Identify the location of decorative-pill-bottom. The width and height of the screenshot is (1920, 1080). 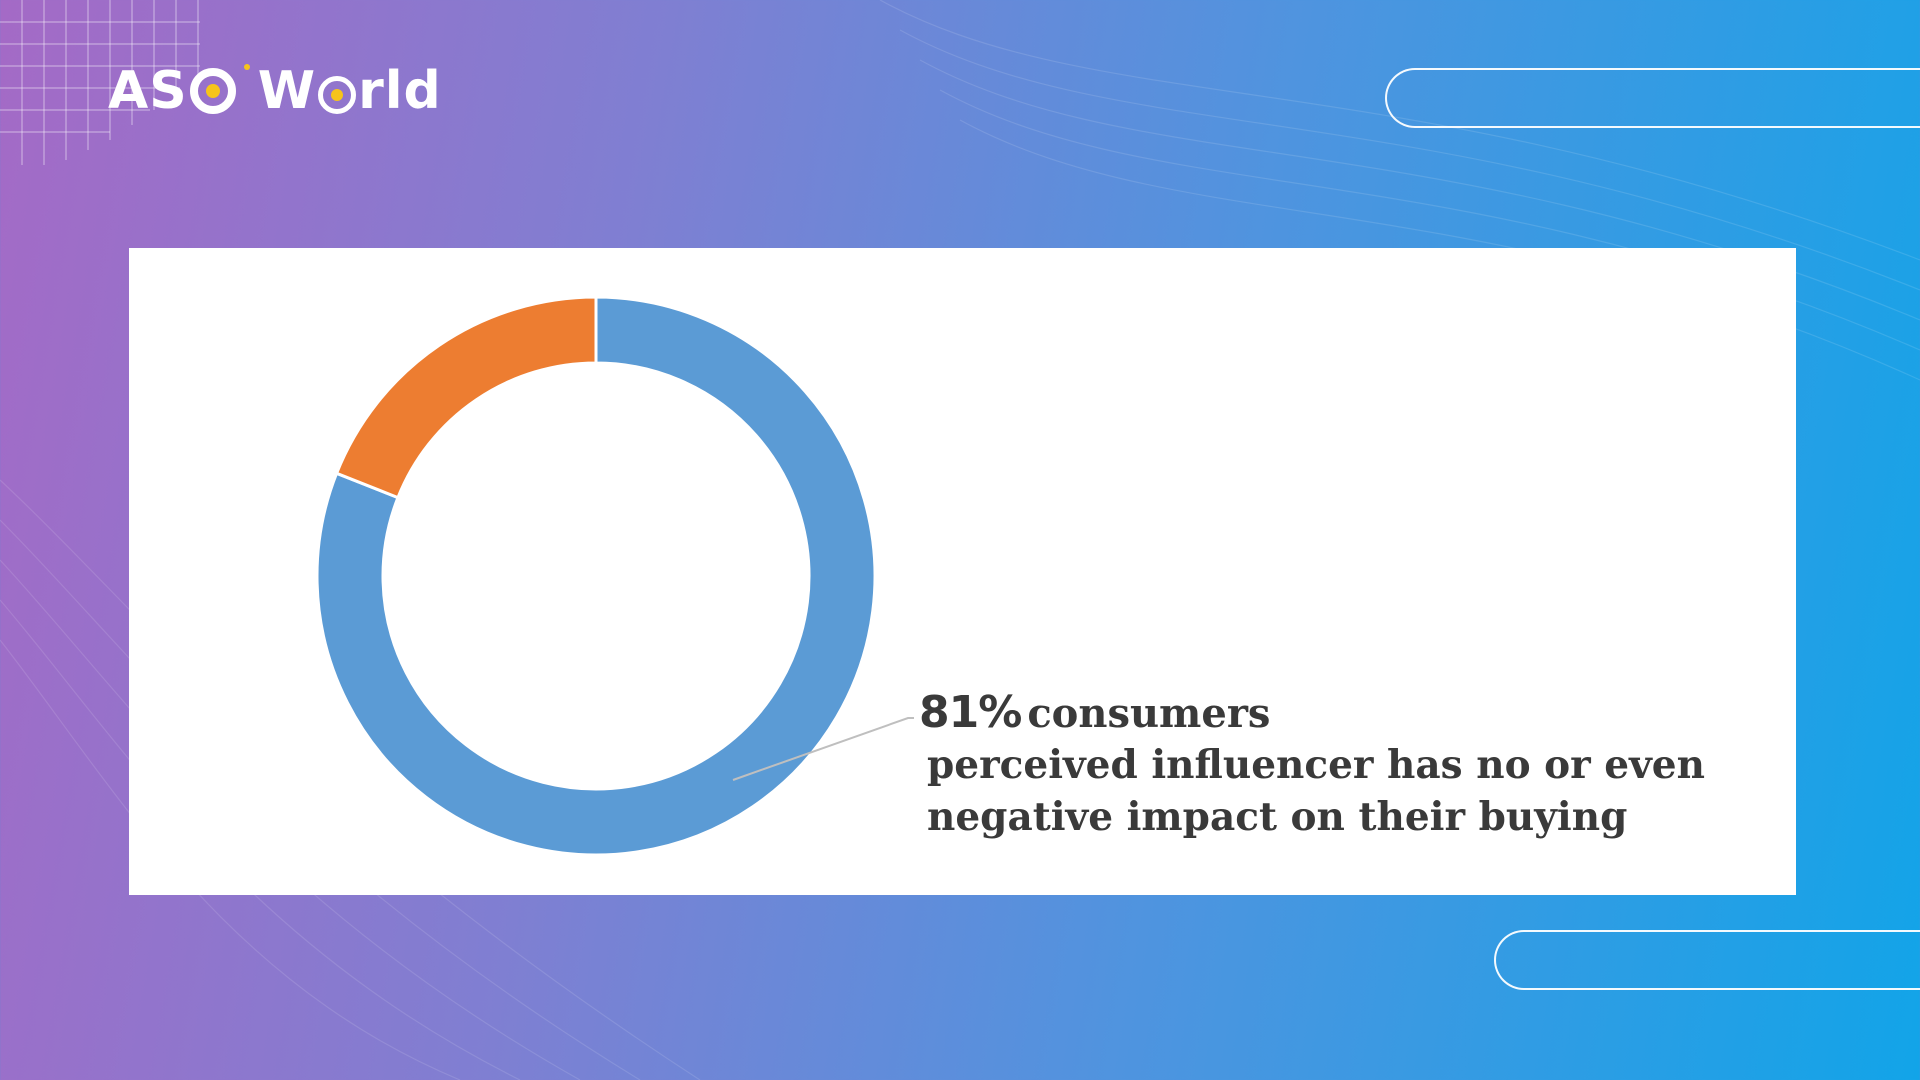
(1707, 960).